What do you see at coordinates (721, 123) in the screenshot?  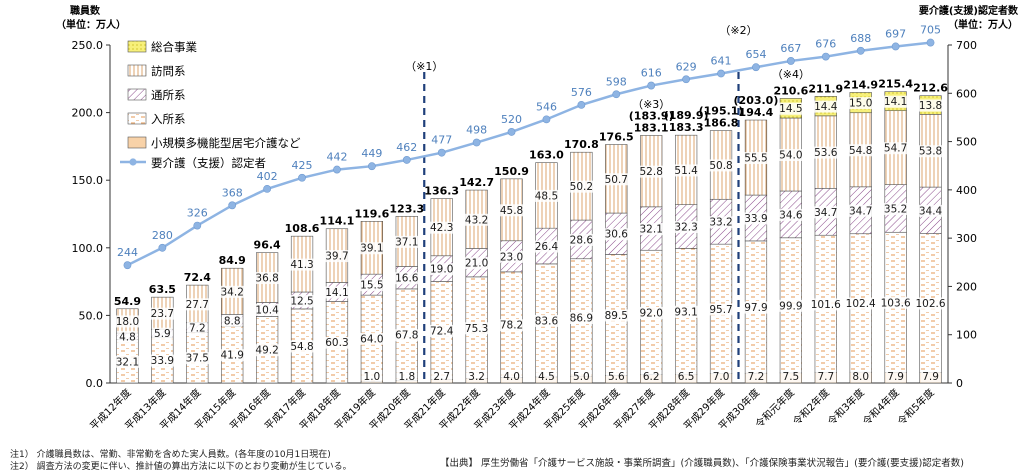 I see `bar-total-label: 186.8` at bounding box center [721, 123].